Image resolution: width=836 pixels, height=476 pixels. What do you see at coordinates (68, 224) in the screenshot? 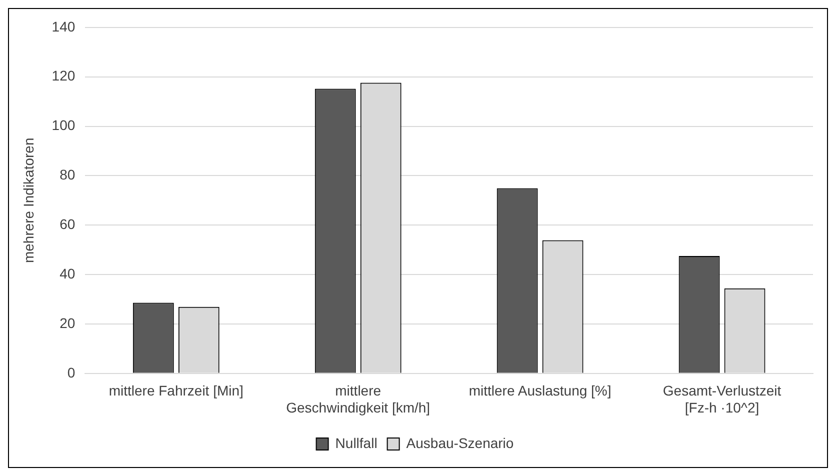
I see `y-tick-label: 60` at bounding box center [68, 224].